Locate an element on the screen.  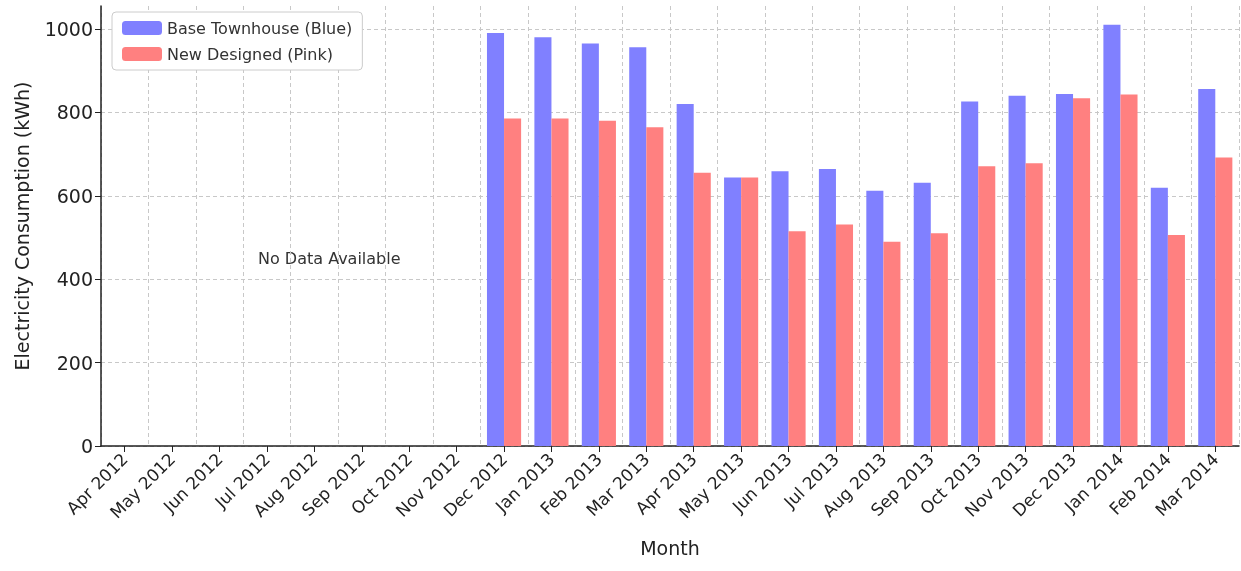
y-tick-label: 0 is located at coordinates (86, 446).